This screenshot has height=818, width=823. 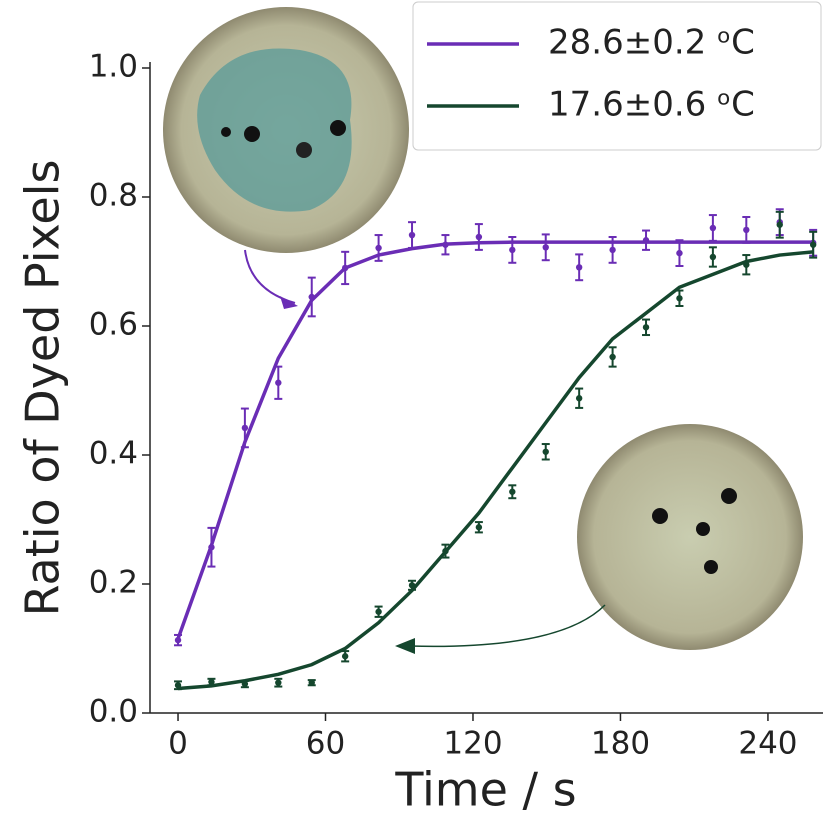 What do you see at coordinates (113, 712) in the screenshot?
I see `y-tick-label: 0.0` at bounding box center [113, 712].